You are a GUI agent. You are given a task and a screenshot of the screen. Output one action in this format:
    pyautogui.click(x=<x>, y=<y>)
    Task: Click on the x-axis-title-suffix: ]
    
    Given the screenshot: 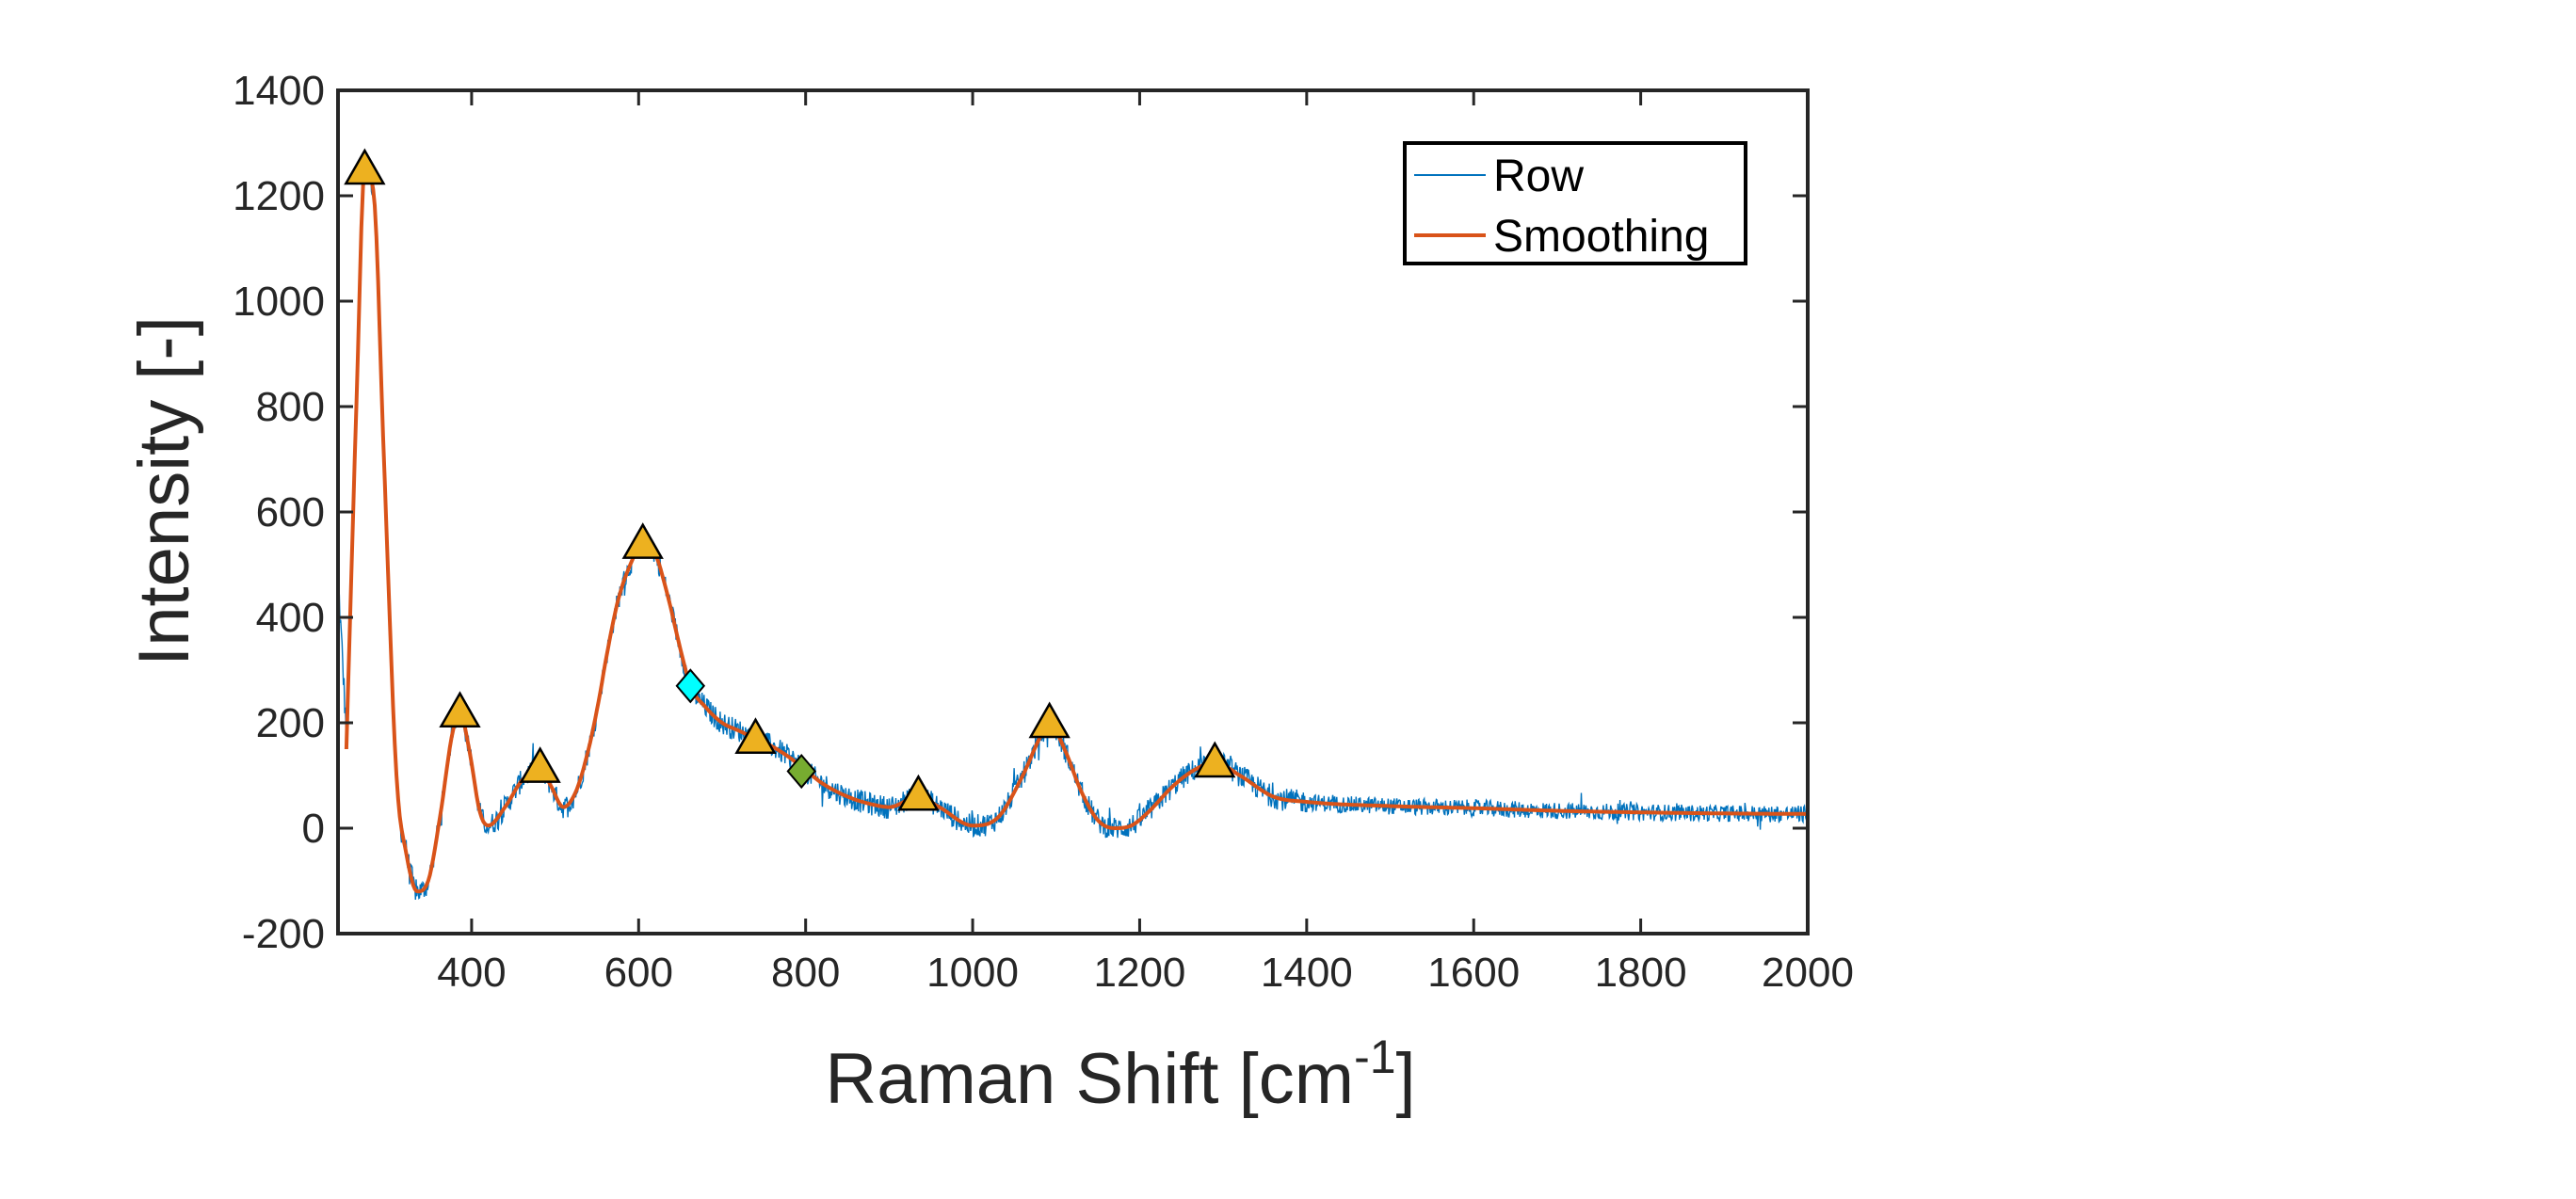 What is the action you would take?
    pyautogui.click(x=1406, y=1079)
    